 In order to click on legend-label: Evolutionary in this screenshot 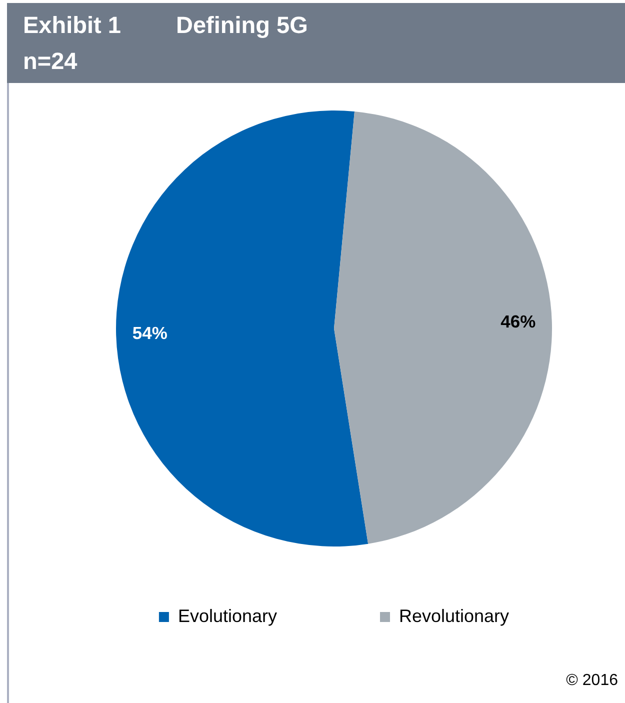, I will do `click(228, 616)`.